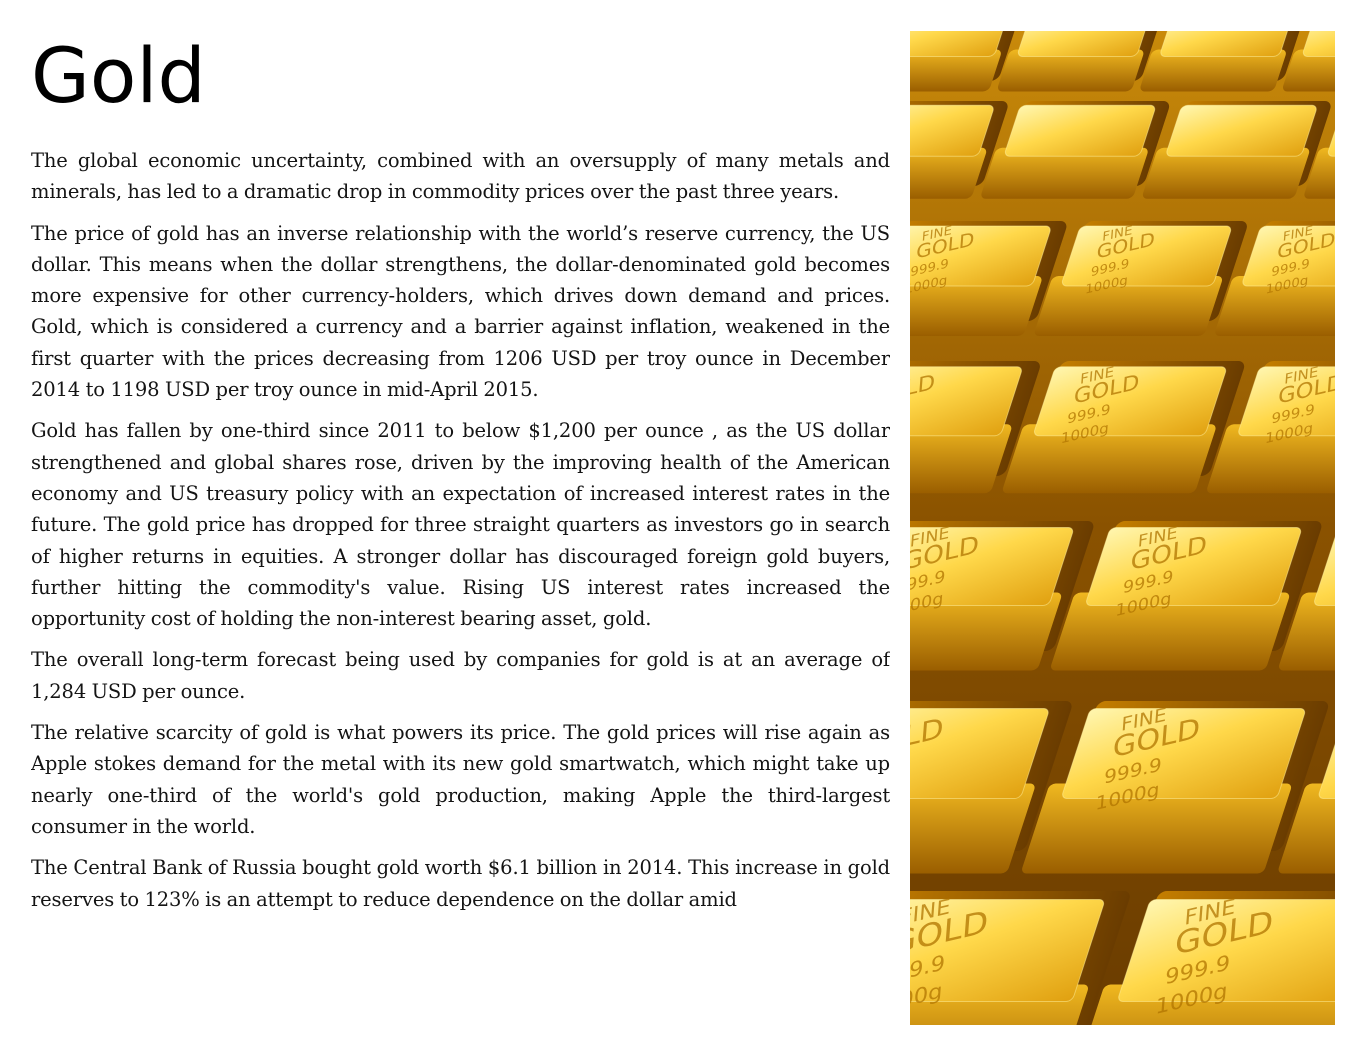 Image resolution: width=1366 pixels, height=1056 pixels. Describe the element at coordinates (118, 75) in the screenshot. I see `page-title: Gold` at that location.